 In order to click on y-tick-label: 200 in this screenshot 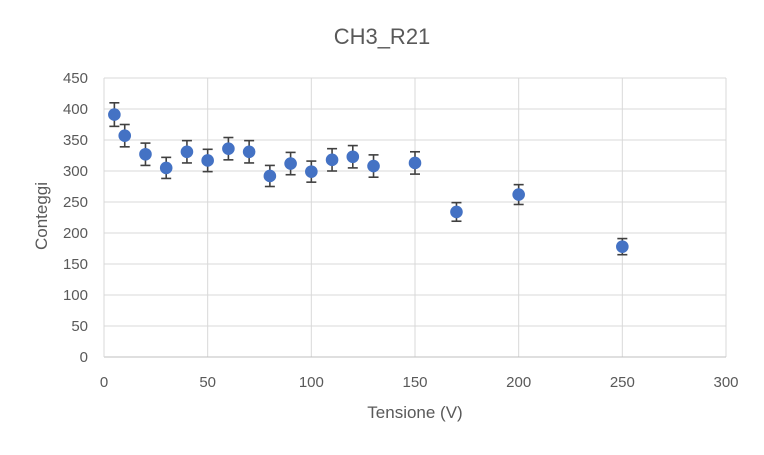, I will do `click(75, 233)`.